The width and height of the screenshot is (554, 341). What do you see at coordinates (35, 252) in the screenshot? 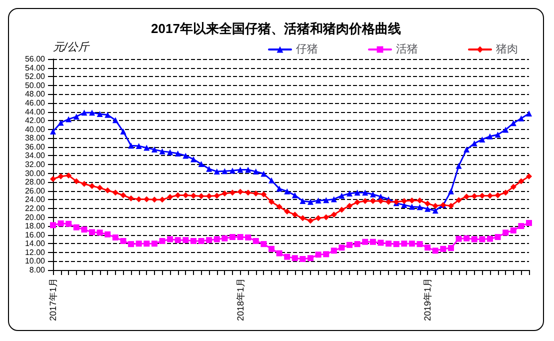
I see `y-tick-label: 12.00` at bounding box center [35, 252].